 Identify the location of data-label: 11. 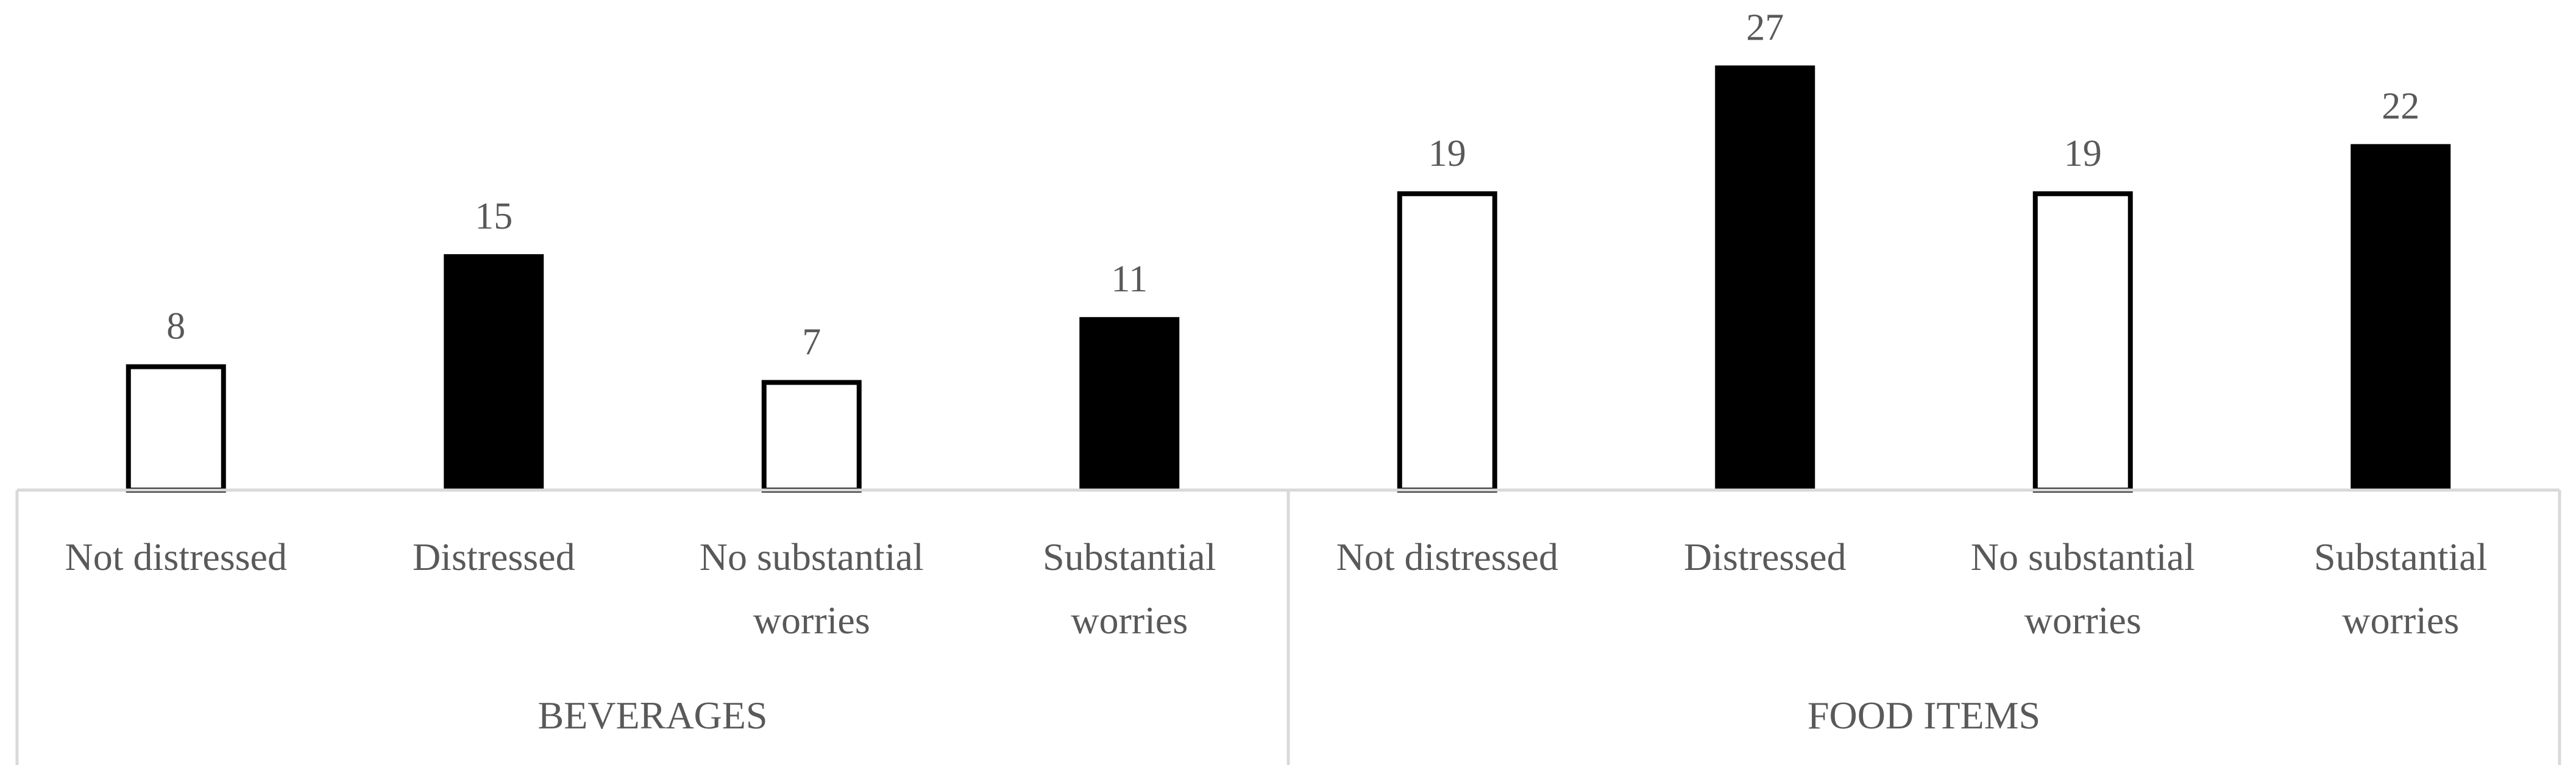
(1130, 279).